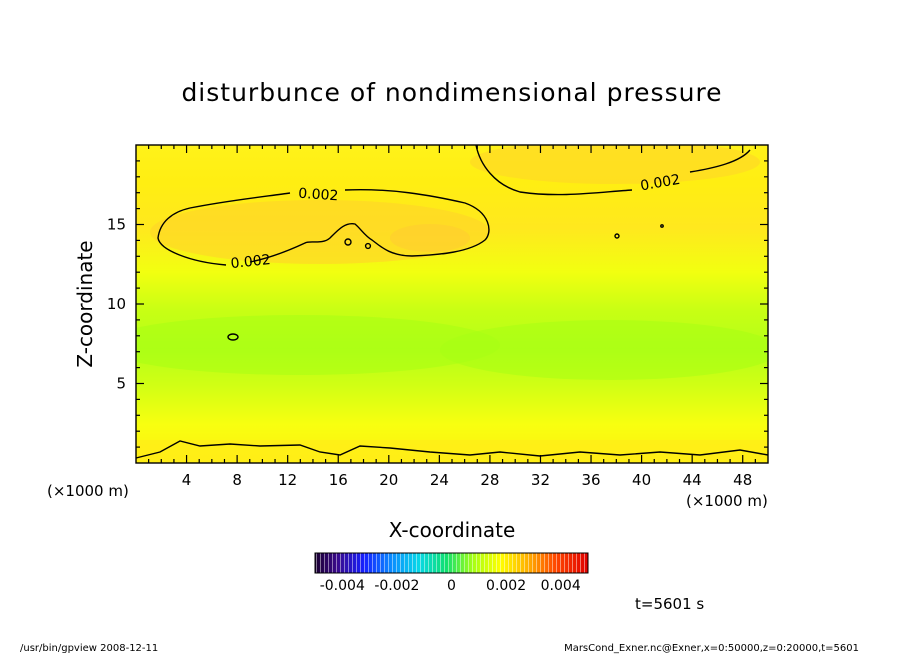 The image size is (904, 654). I want to click on time-label: t=5601 s, so click(669, 604).